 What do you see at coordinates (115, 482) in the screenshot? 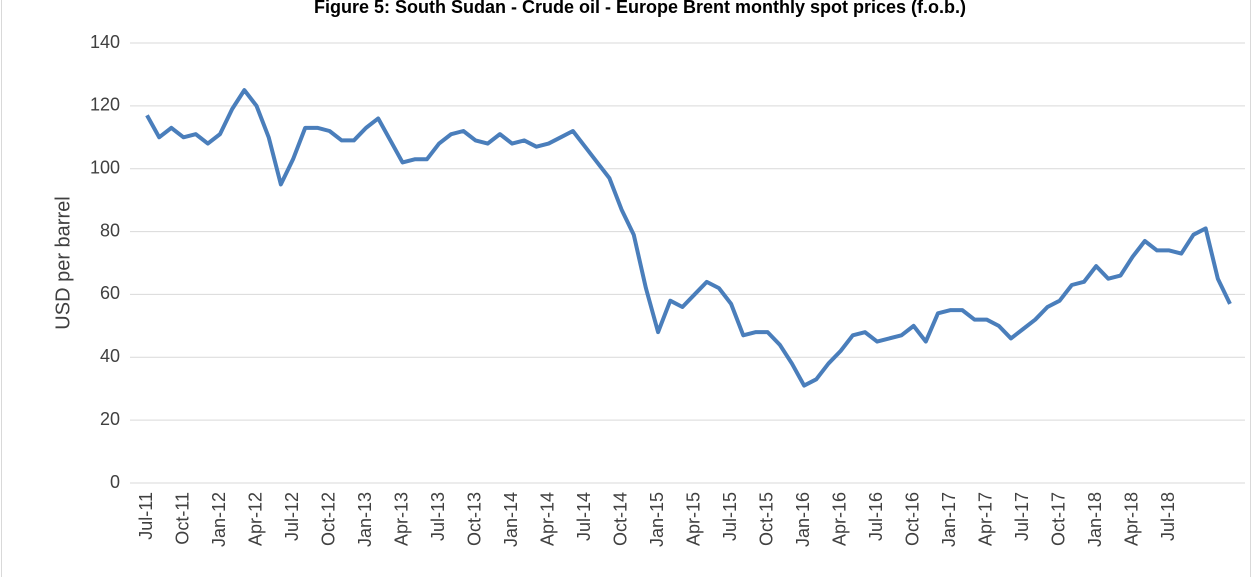
I see `y-tick-label: 0` at bounding box center [115, 482].